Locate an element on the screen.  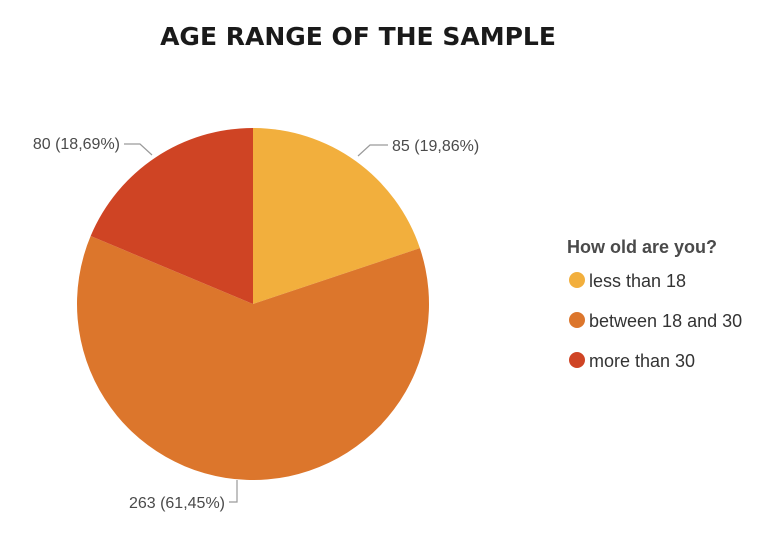
data-label-more-than-30: 80 (18,69%) is located at coordinates (76, 144).